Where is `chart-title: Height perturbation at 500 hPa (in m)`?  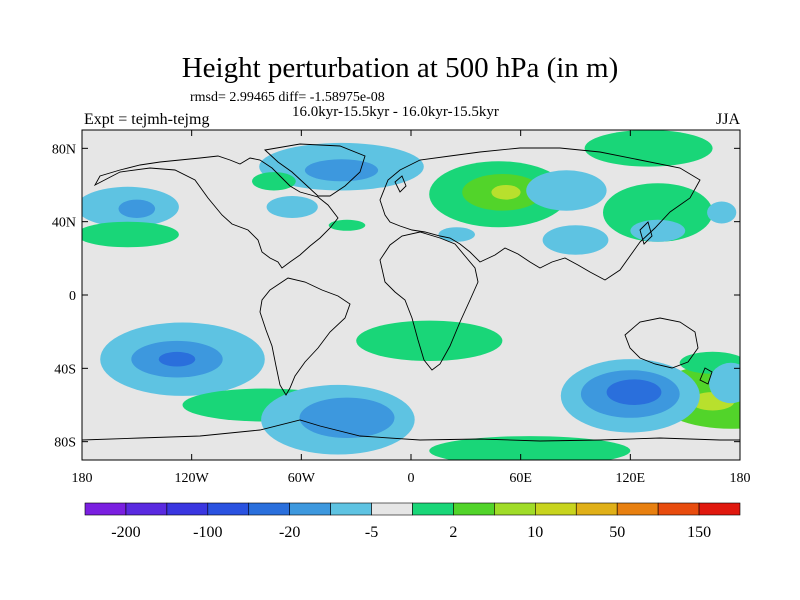
chart-title: Height perturbation at 500 hPa (in m) is located at coordinates (400, 68).